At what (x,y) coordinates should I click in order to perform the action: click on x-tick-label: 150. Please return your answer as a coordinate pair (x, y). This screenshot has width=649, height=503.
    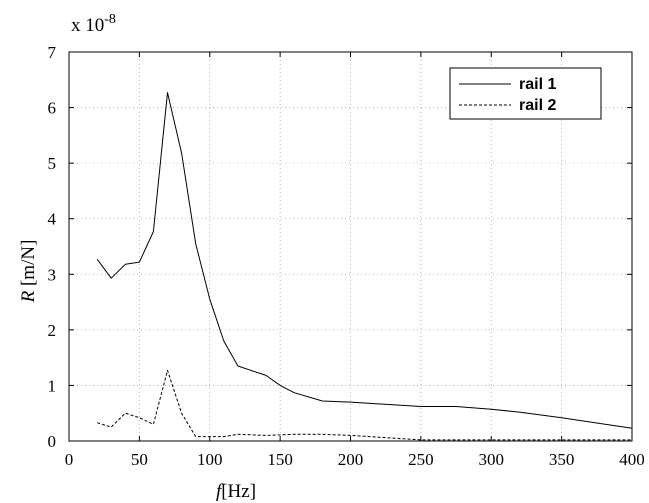
    Looking at the image, I should click on (280, 459).